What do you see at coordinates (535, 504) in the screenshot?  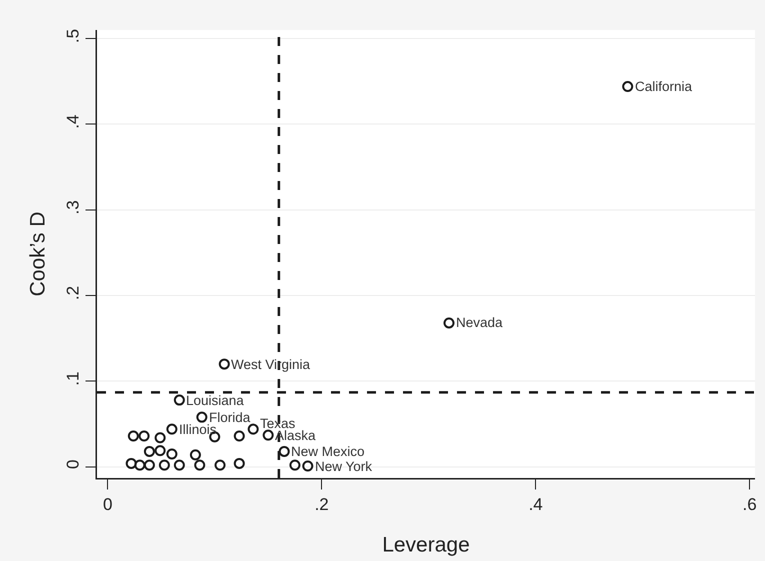 I see `x-tick-label: .4` at bounding box center [535, 504].